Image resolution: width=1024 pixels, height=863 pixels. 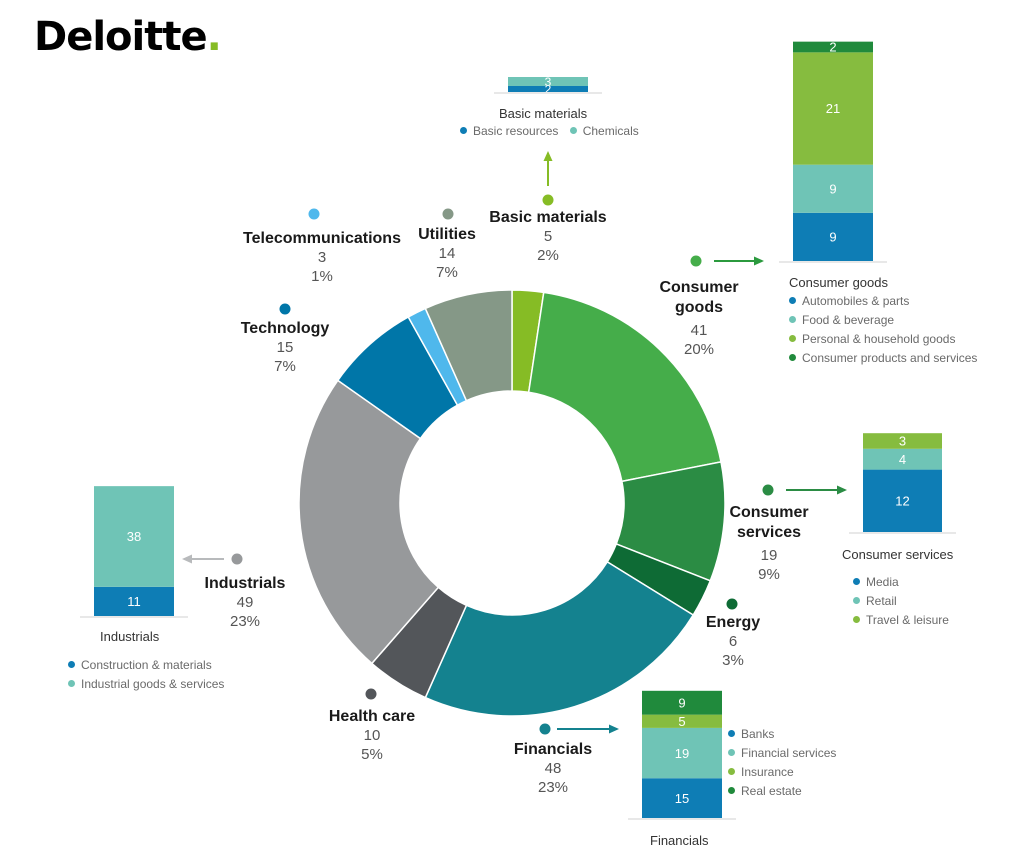 I want to click on sector-percent: 20%, so click(x=699, y=349).